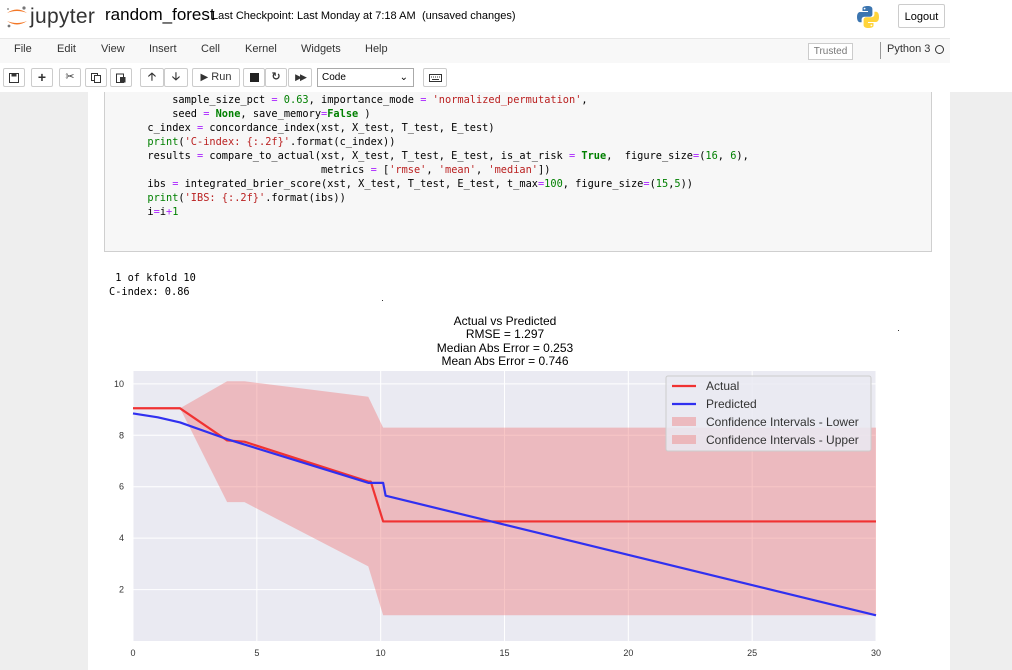  I want to click on menu-view: View, so click(113, 49).